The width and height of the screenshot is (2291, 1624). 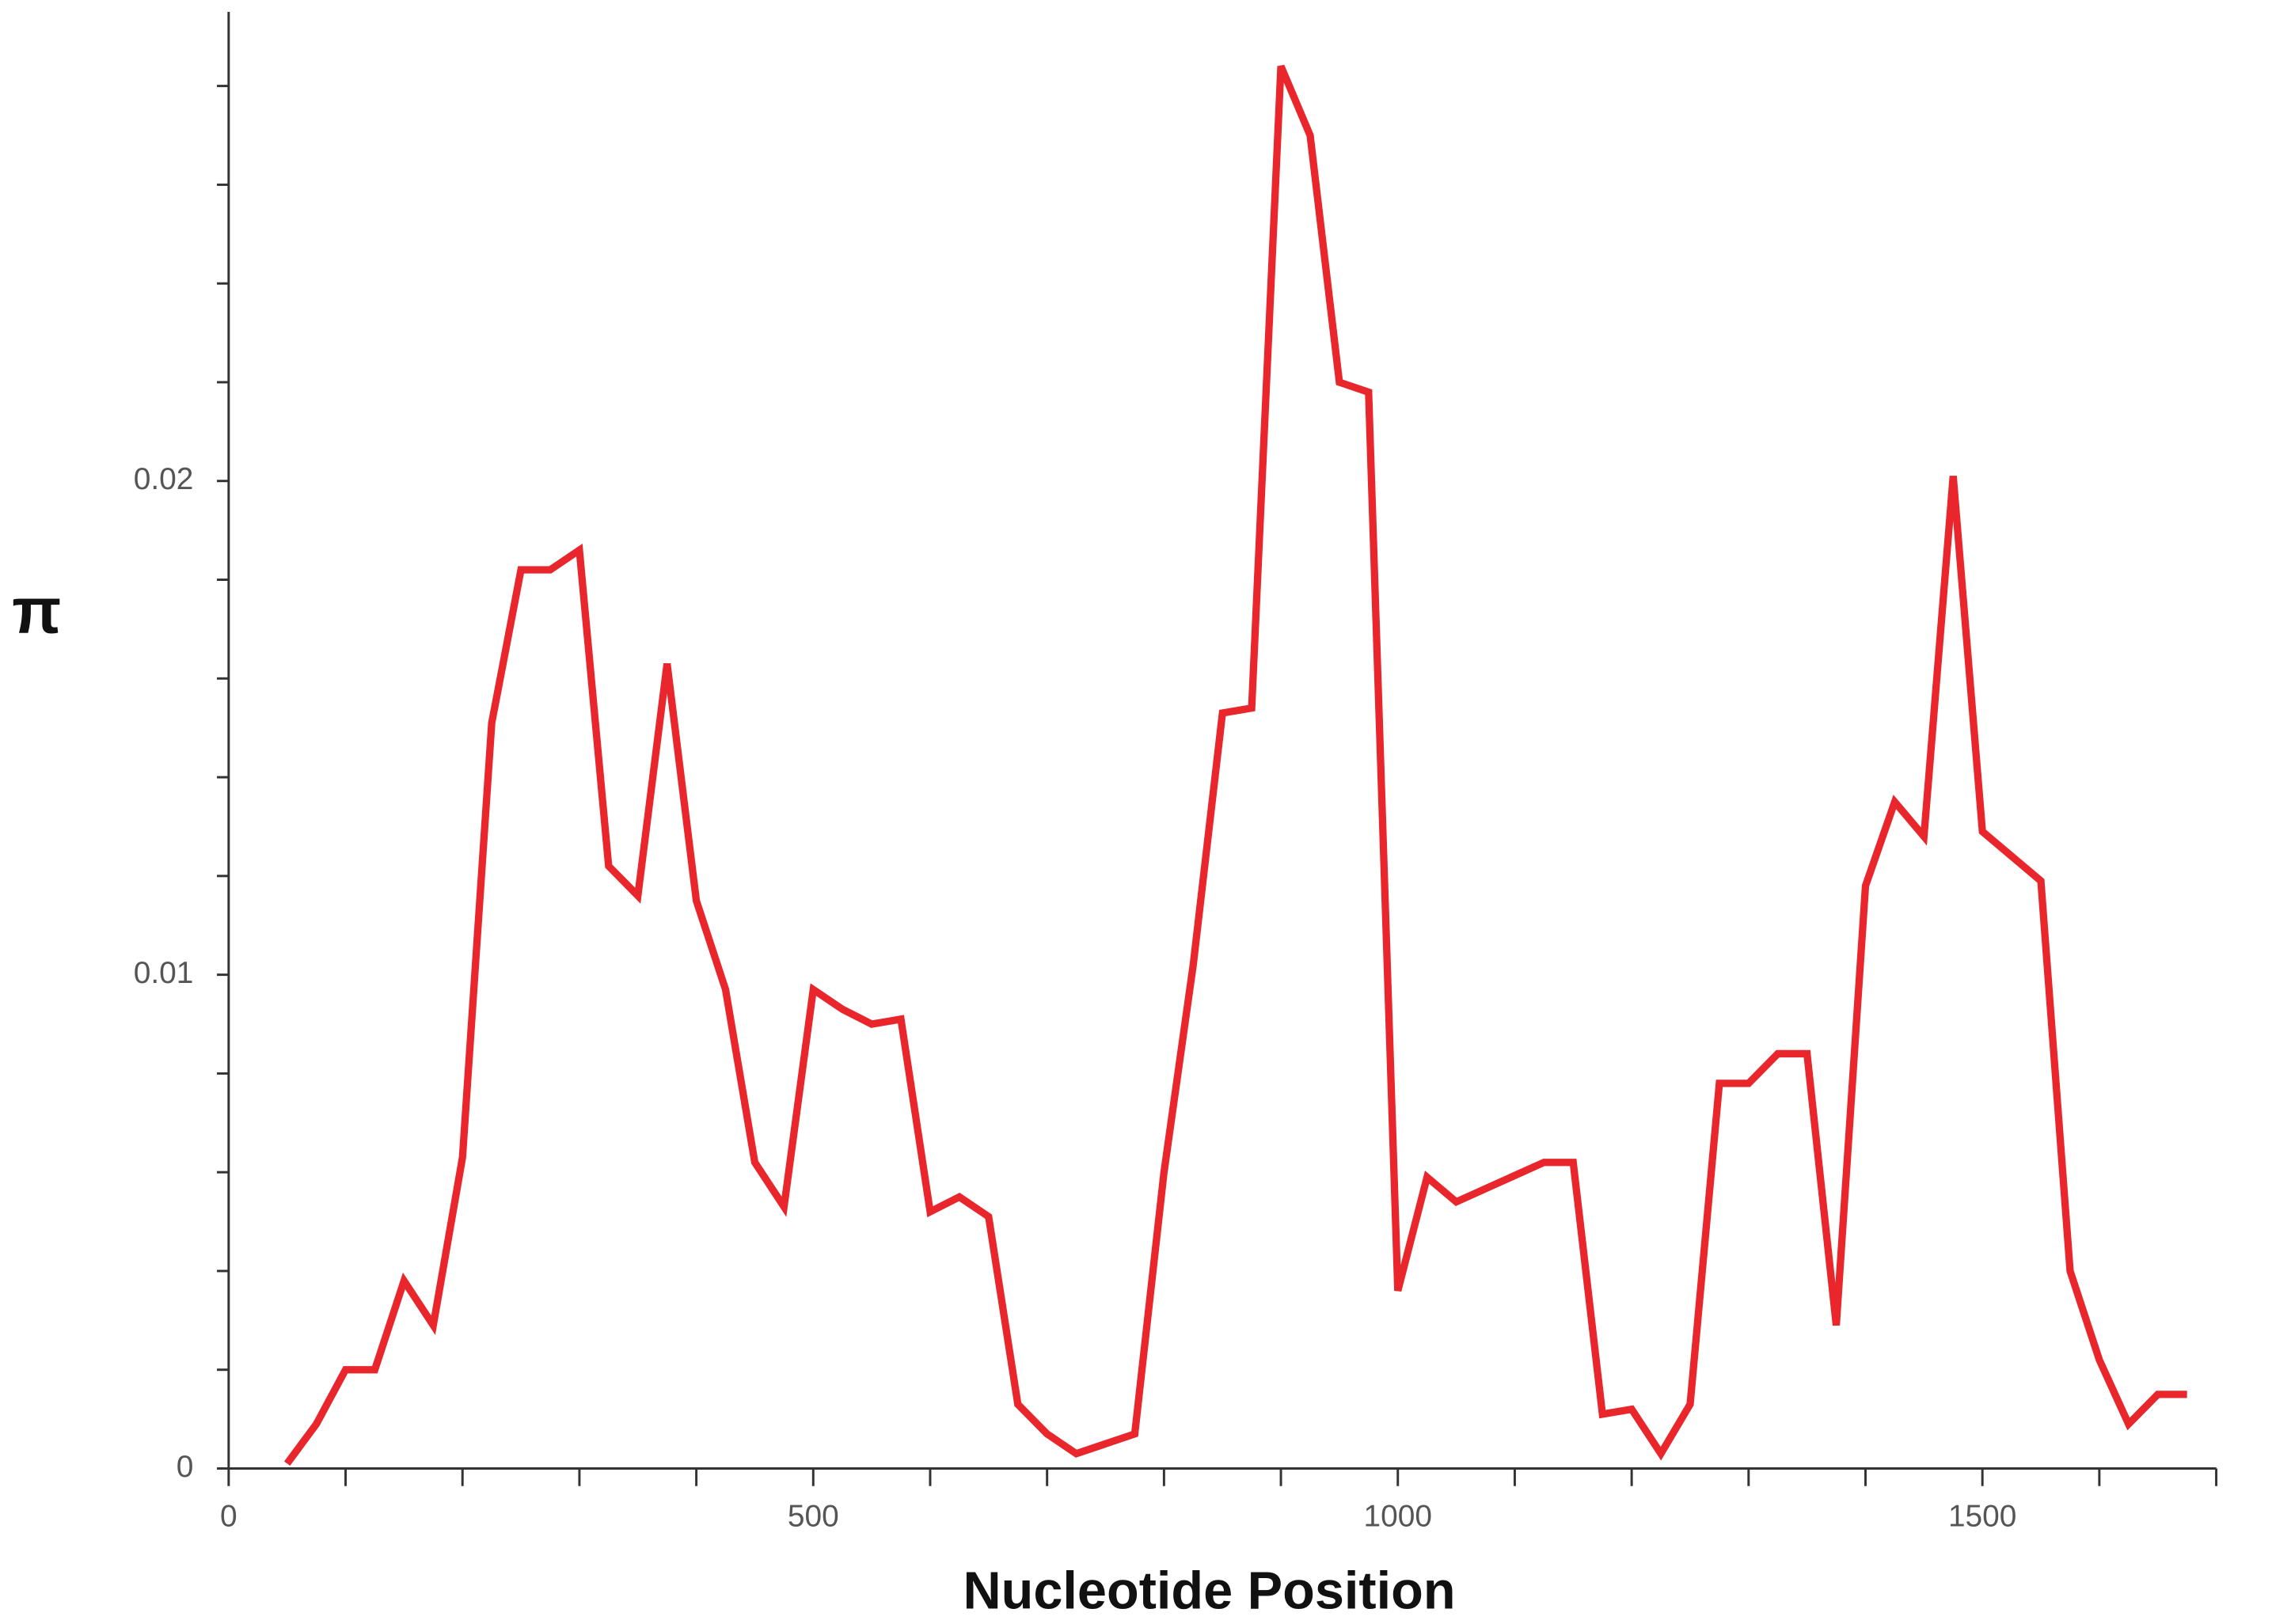 What do you see at coordinates (1209, 1590) in the screenshot?
I see `x-axis-title: Nucleotide Position` at bounding box center [1209, 1590].